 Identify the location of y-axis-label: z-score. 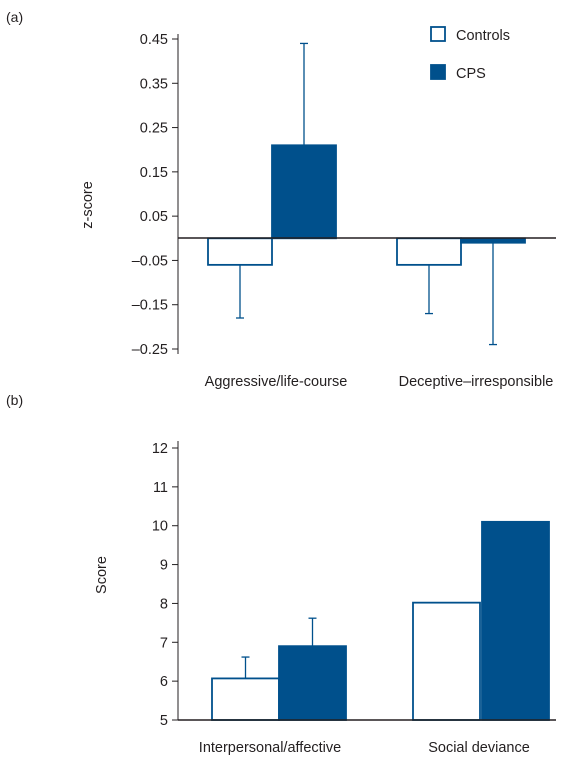
(88, 205).